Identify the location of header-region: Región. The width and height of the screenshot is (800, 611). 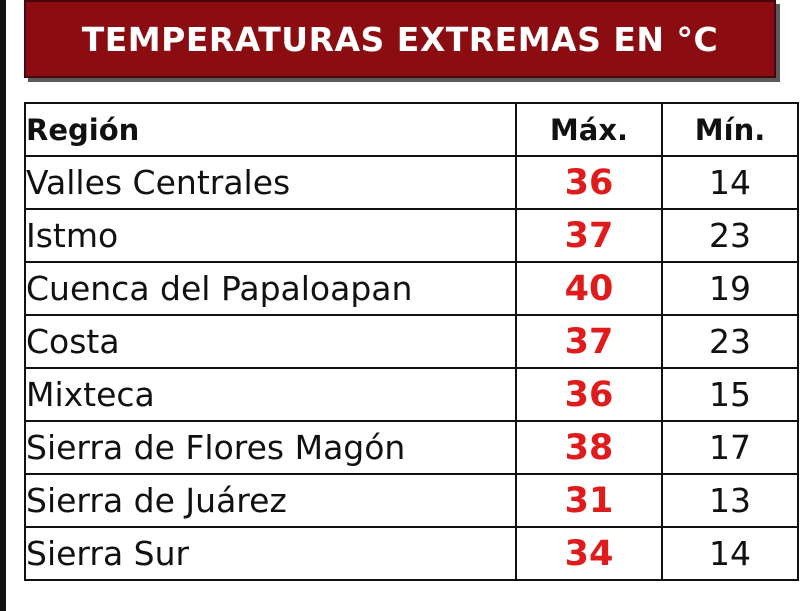
(270, 129).